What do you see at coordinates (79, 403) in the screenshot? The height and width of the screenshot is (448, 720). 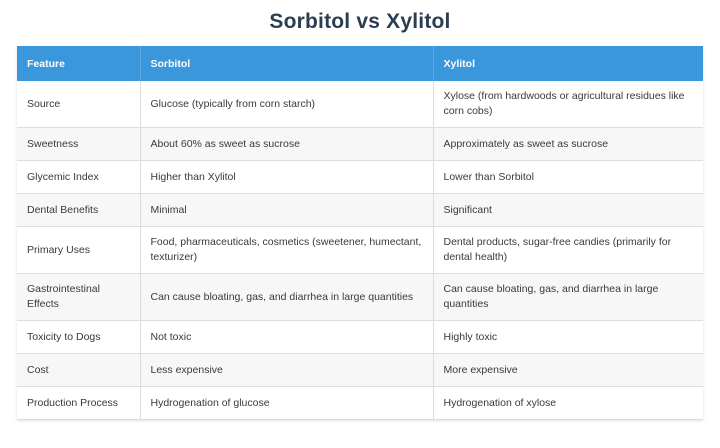 I see `feature-cell: Production Process` at bounding box center [79, 403].